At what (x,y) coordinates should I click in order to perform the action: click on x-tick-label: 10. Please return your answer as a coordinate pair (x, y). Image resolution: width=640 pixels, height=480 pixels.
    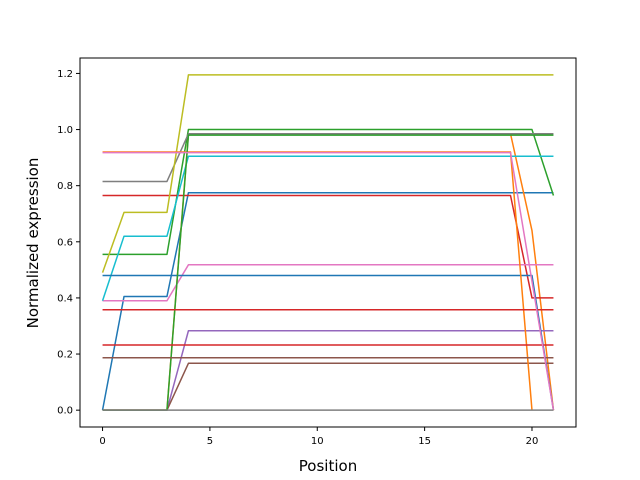
    Looking at the image, I should click on (317, 441).